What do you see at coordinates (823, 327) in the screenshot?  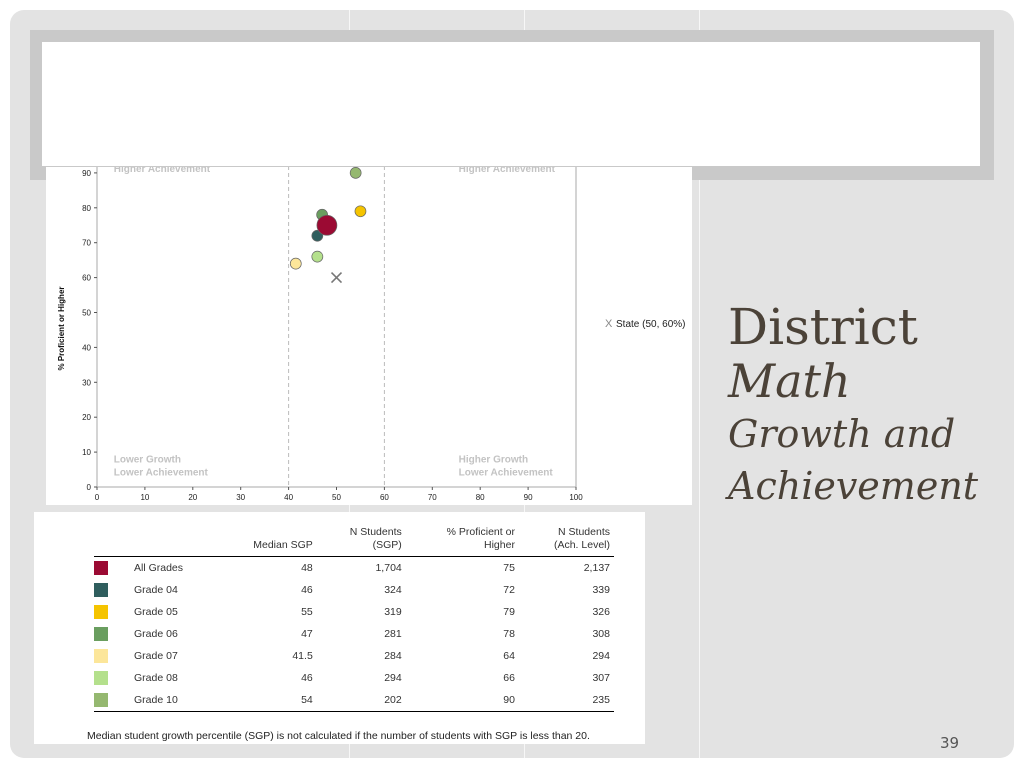 I see `title-line-district: District` at bounding box center [823, 327].